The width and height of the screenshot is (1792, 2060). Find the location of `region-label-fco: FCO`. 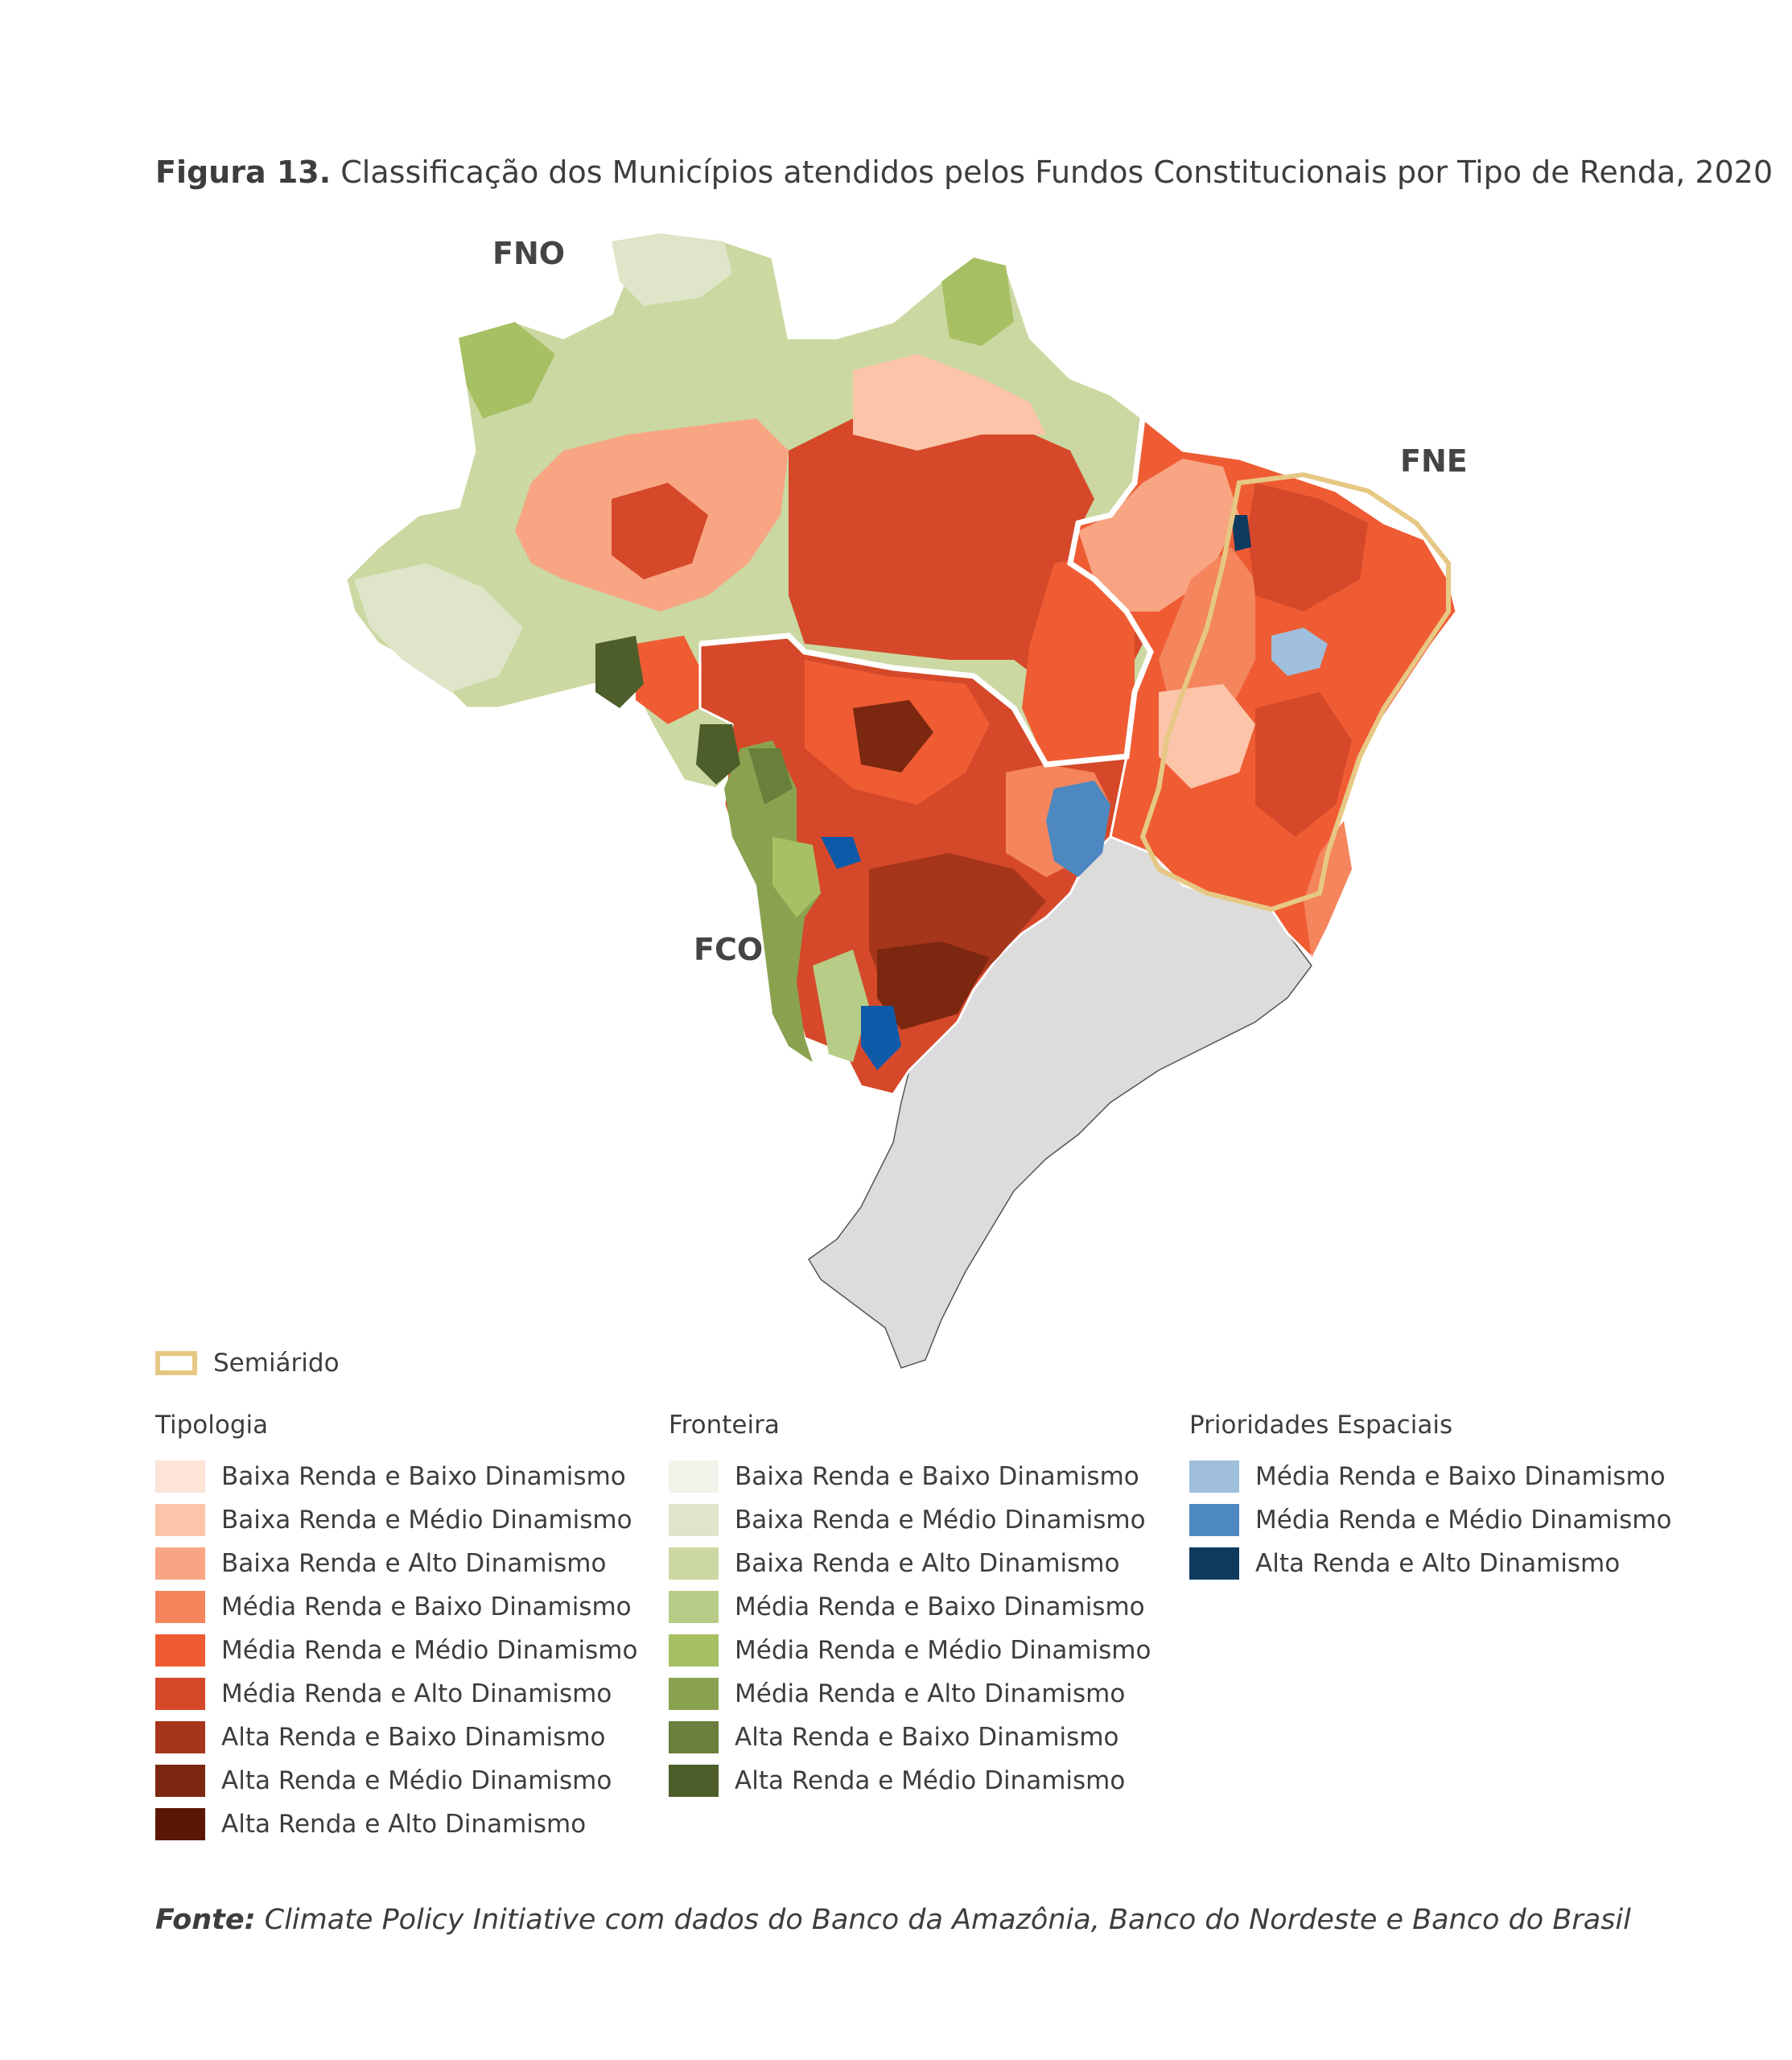

region-label-fco: FCO is located at coordinates (728, 949).